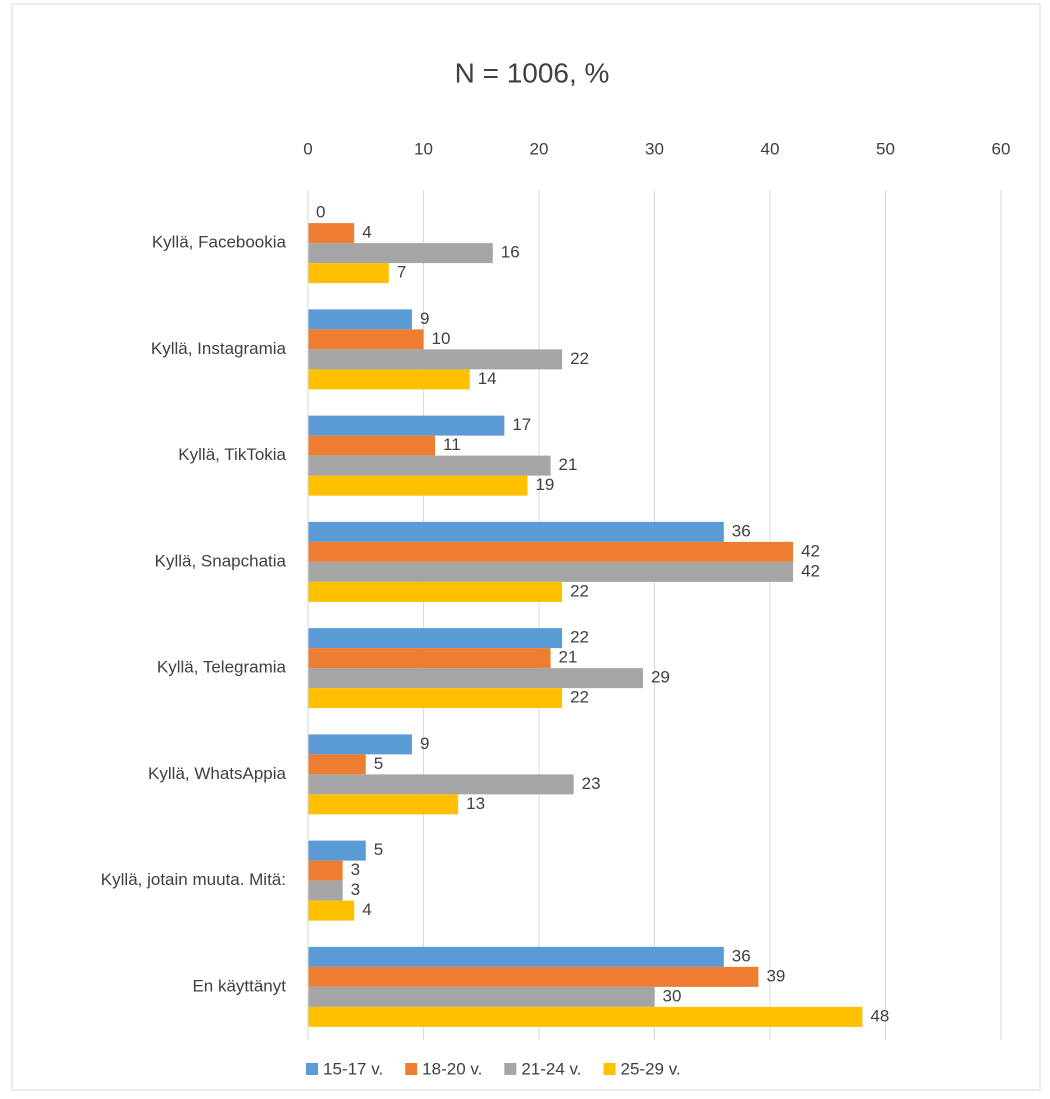 Image resolution: width=1050 pixels, height=1099 pixels. I want to click on data-label: 17, so click(521, 424).